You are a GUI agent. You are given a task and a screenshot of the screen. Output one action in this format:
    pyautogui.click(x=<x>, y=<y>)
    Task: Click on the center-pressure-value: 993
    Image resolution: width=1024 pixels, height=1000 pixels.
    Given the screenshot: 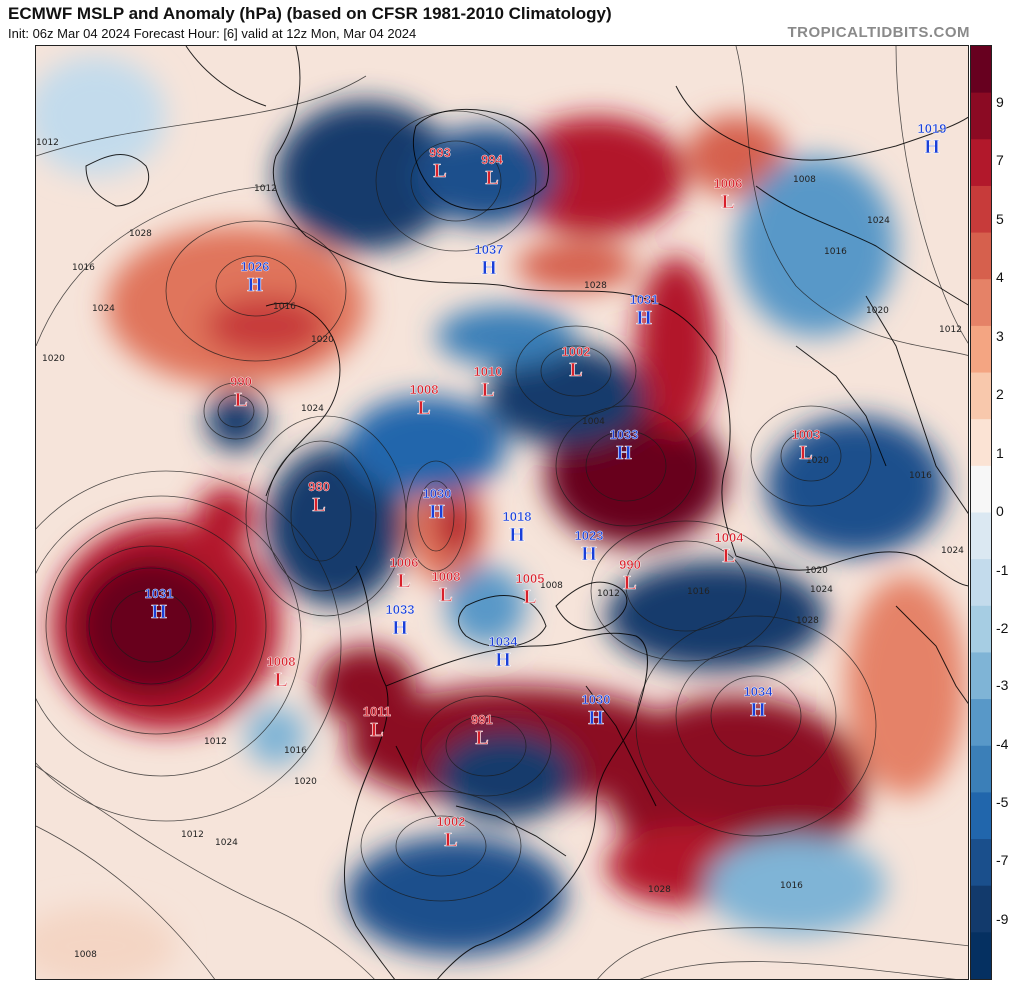 What is the action you would take?
    pyautogui.click(x=440, y=152)
    